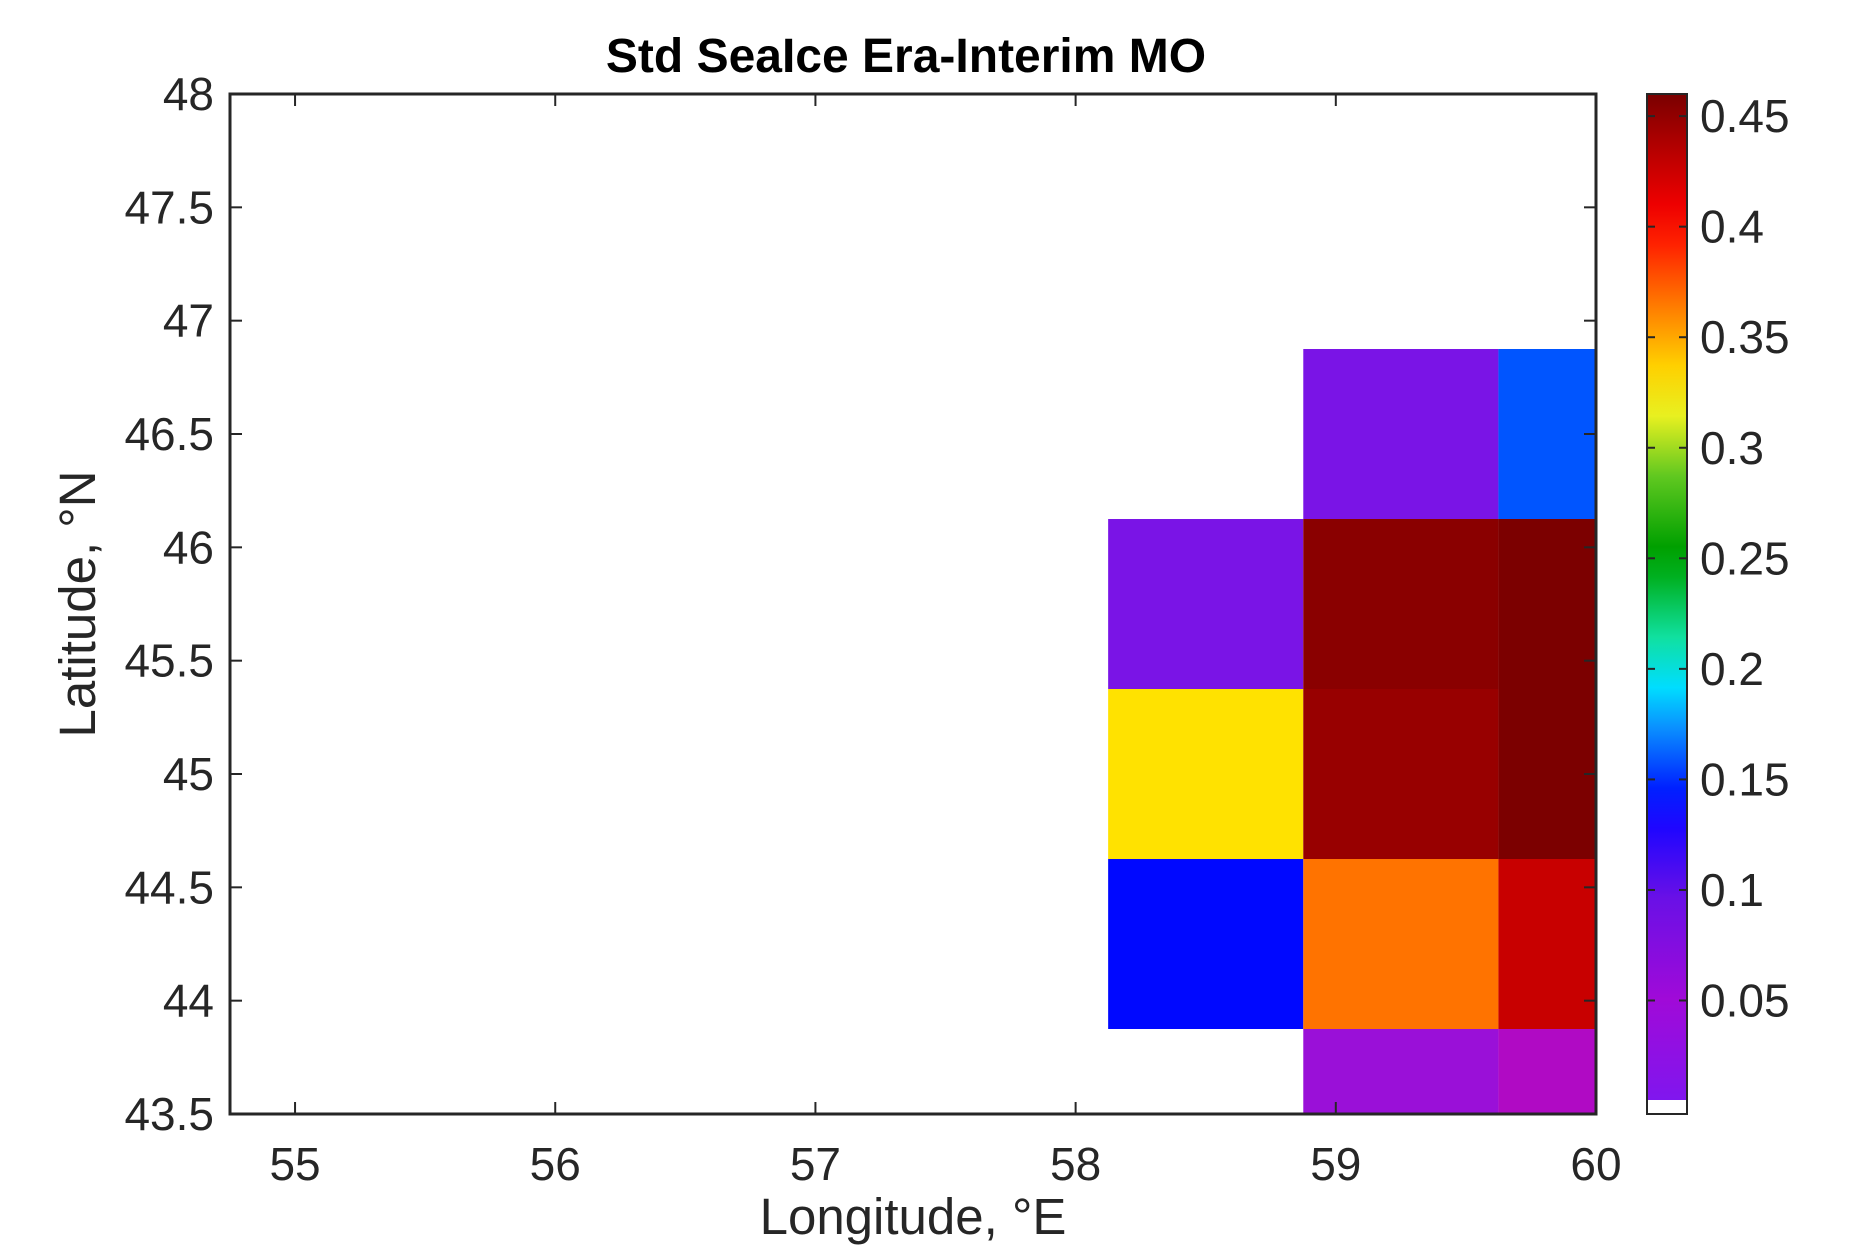  I want to click on x-axis-ticks: 55 56 57 58 59 60, so click(945, 1164).